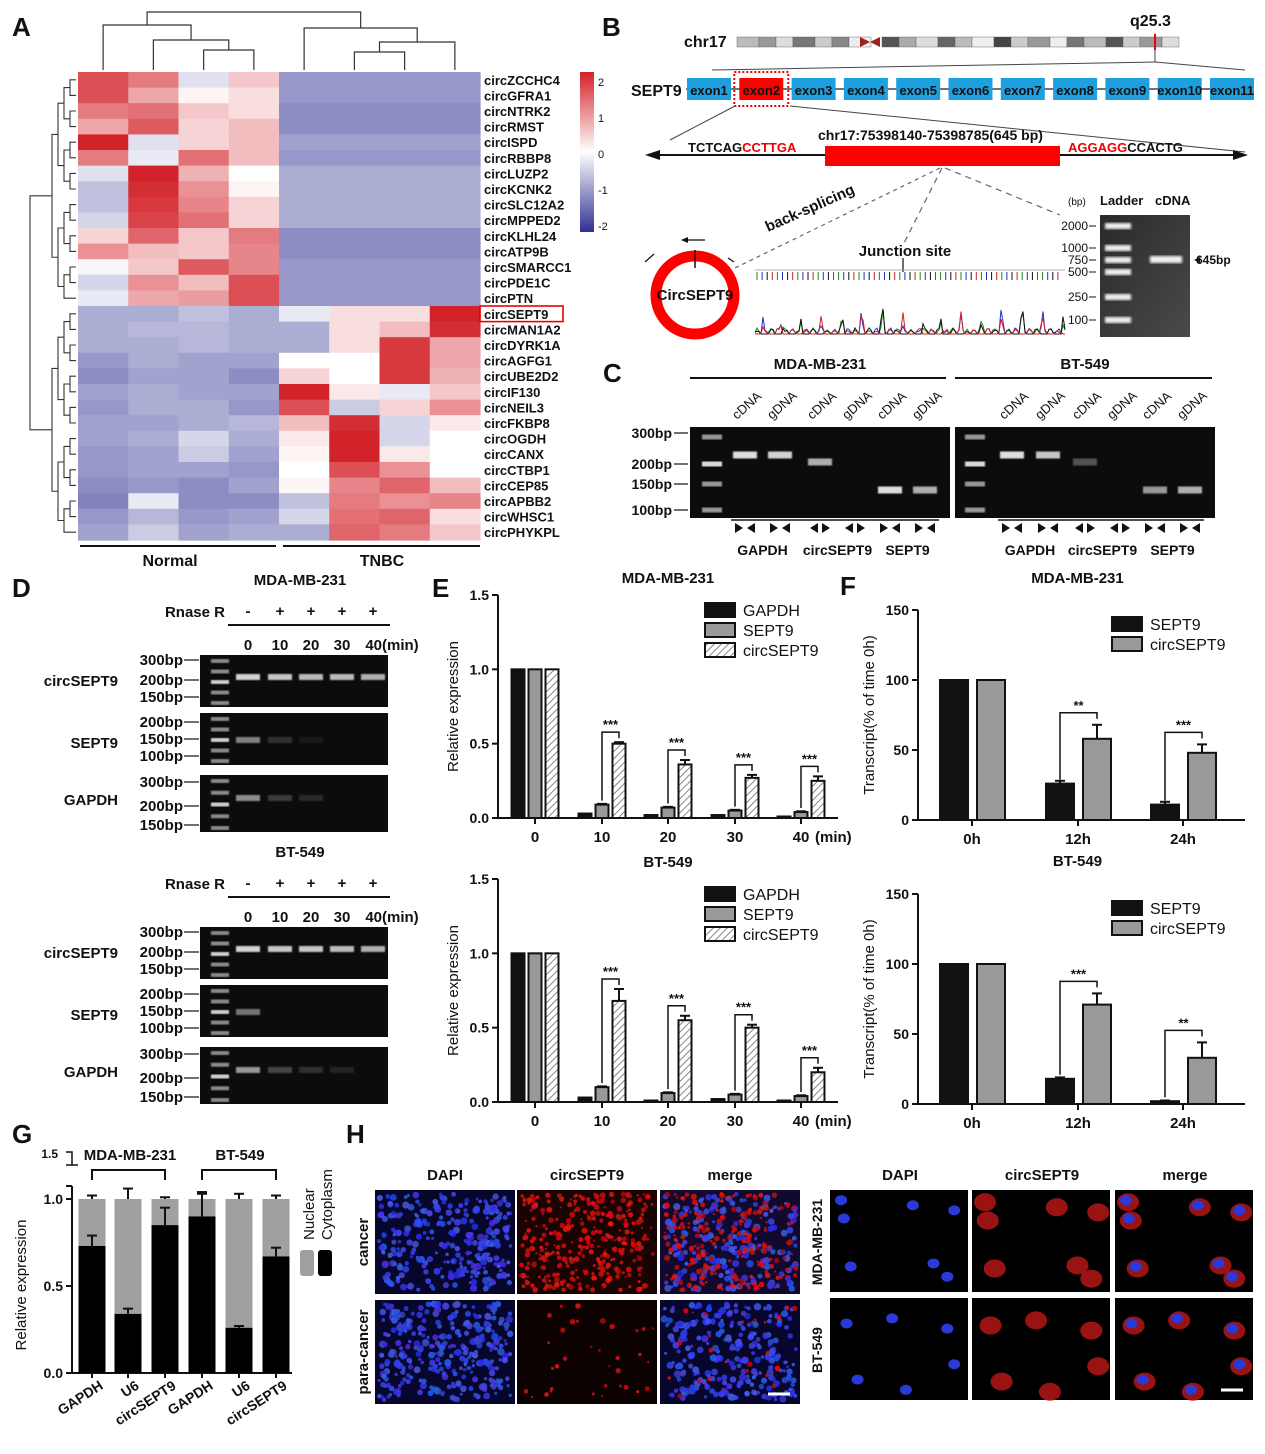  Describe the element at coordinates (910, 321) in the screenshot. I see `chromatogram-trace` at that location.